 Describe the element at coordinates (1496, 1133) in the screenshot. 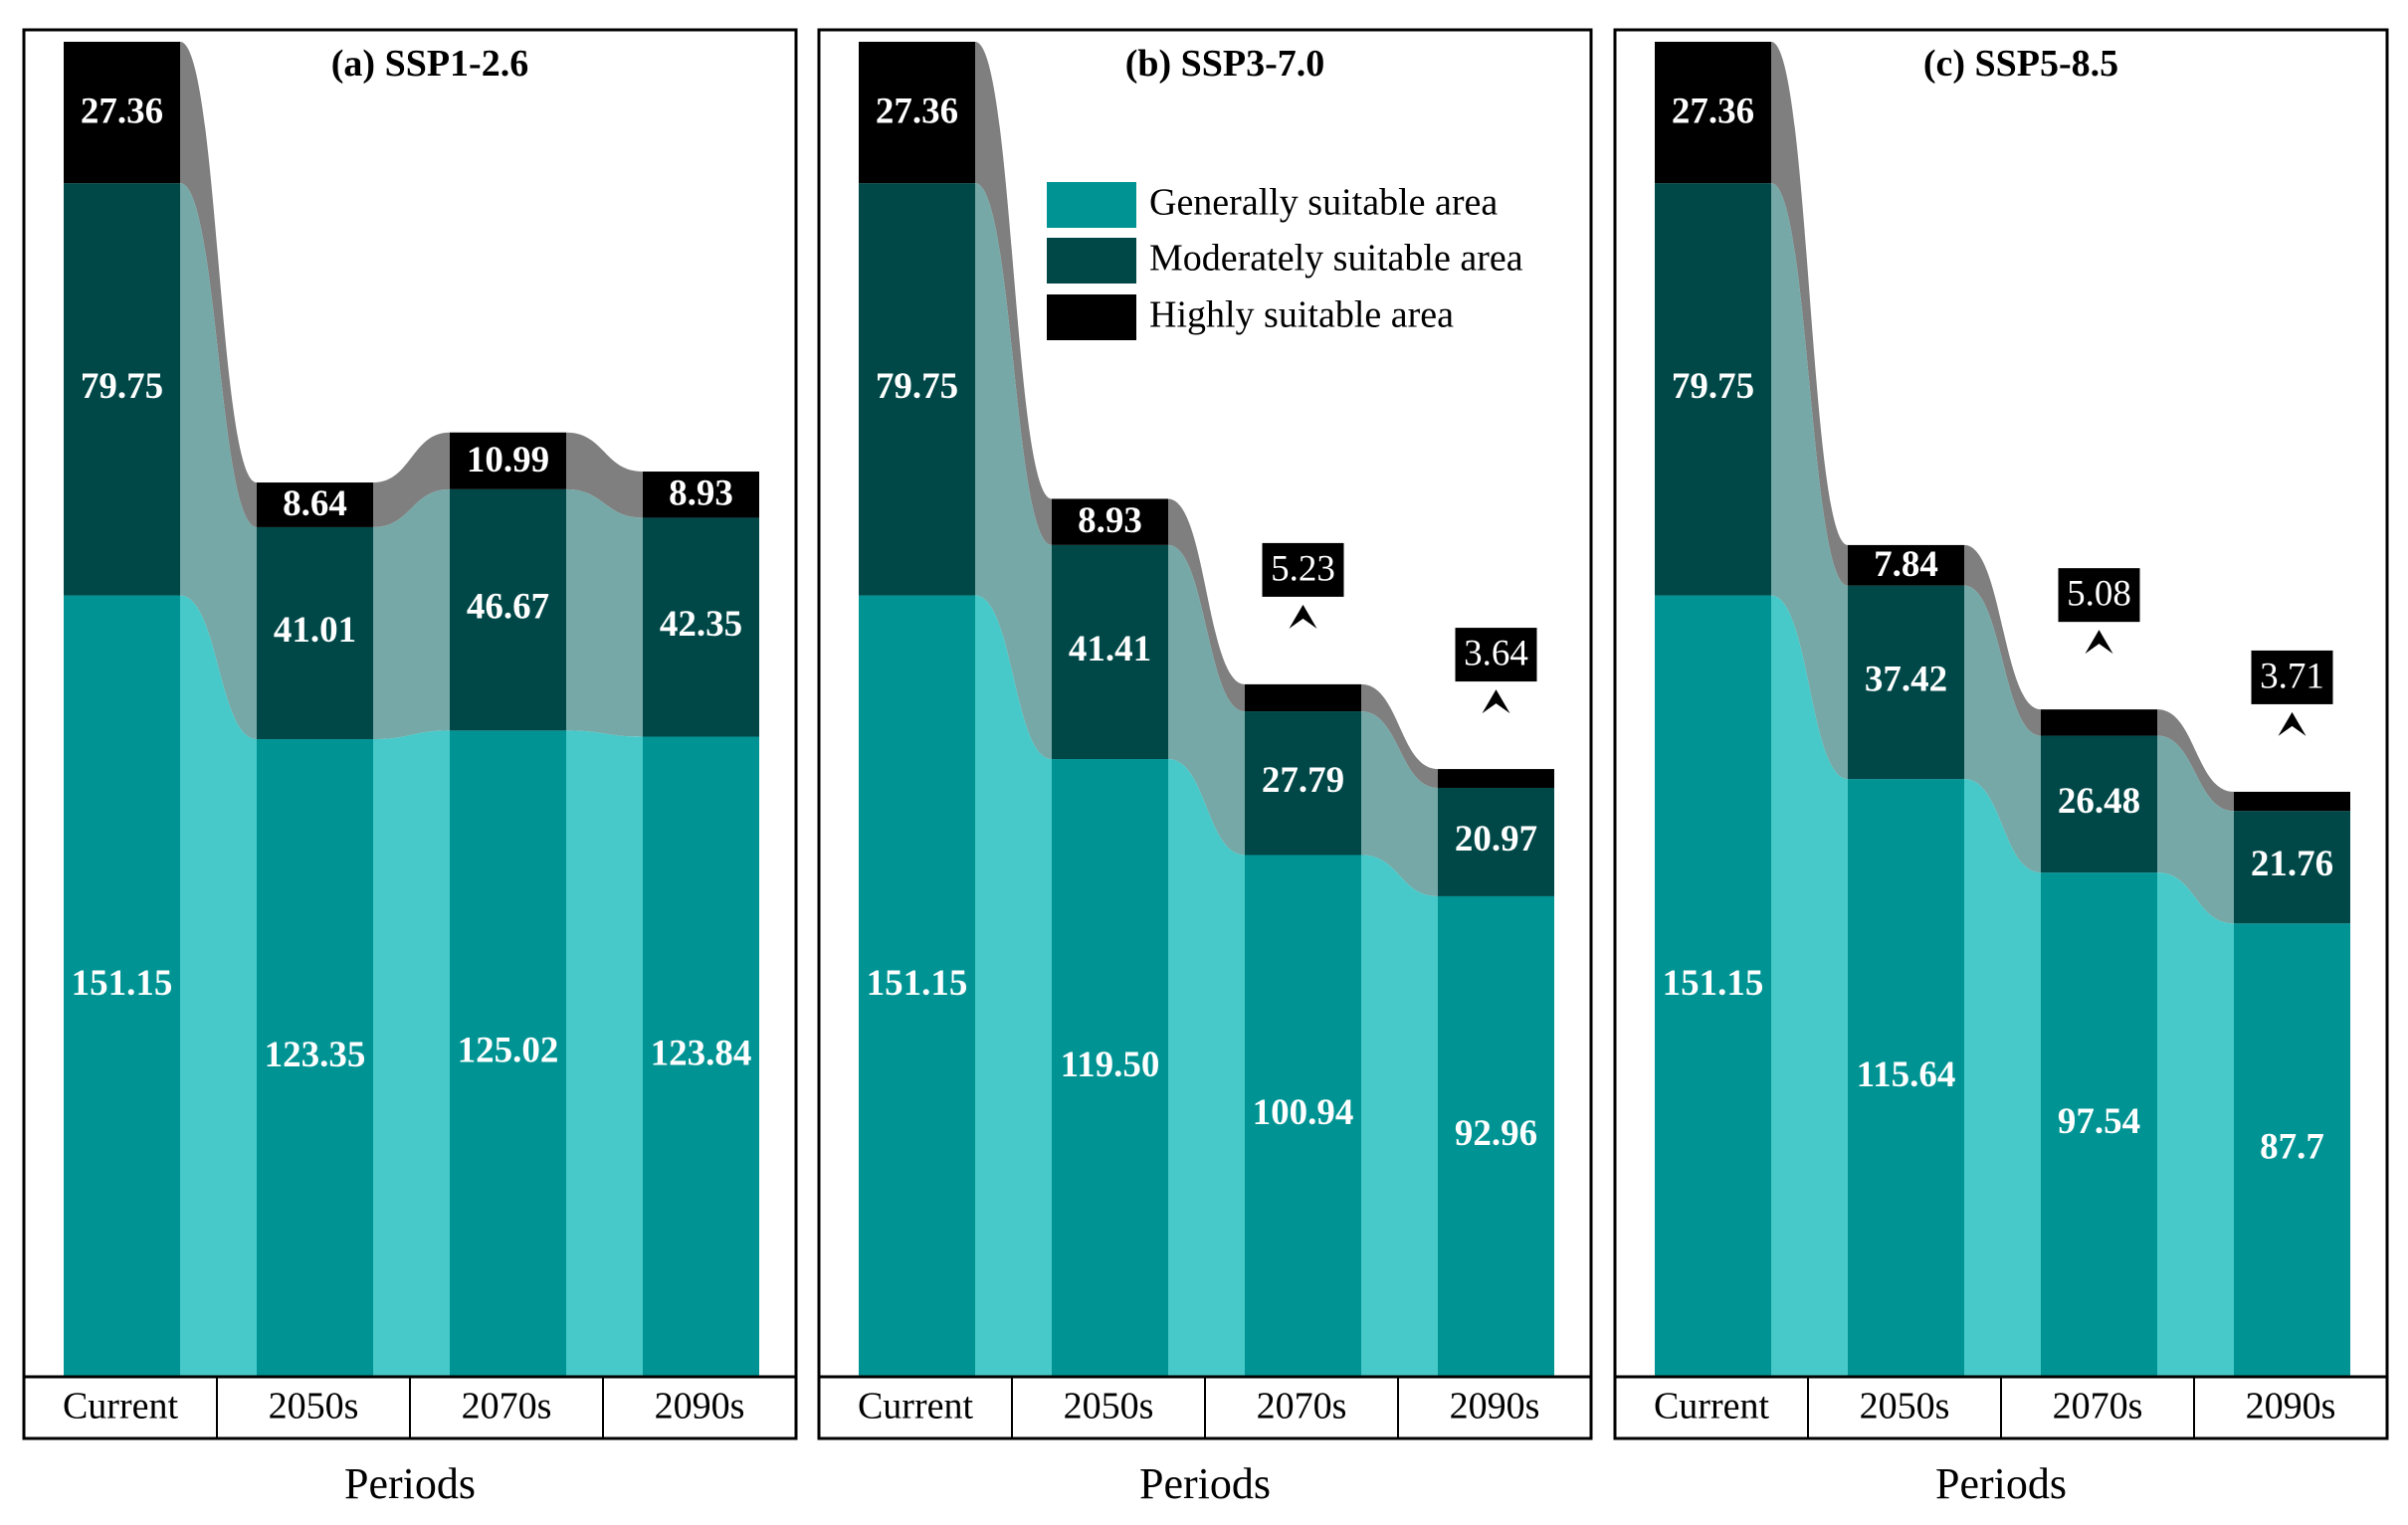

I see `panel-b-ssp3-7-0-label-generally-2090s: 92.96` at that location.